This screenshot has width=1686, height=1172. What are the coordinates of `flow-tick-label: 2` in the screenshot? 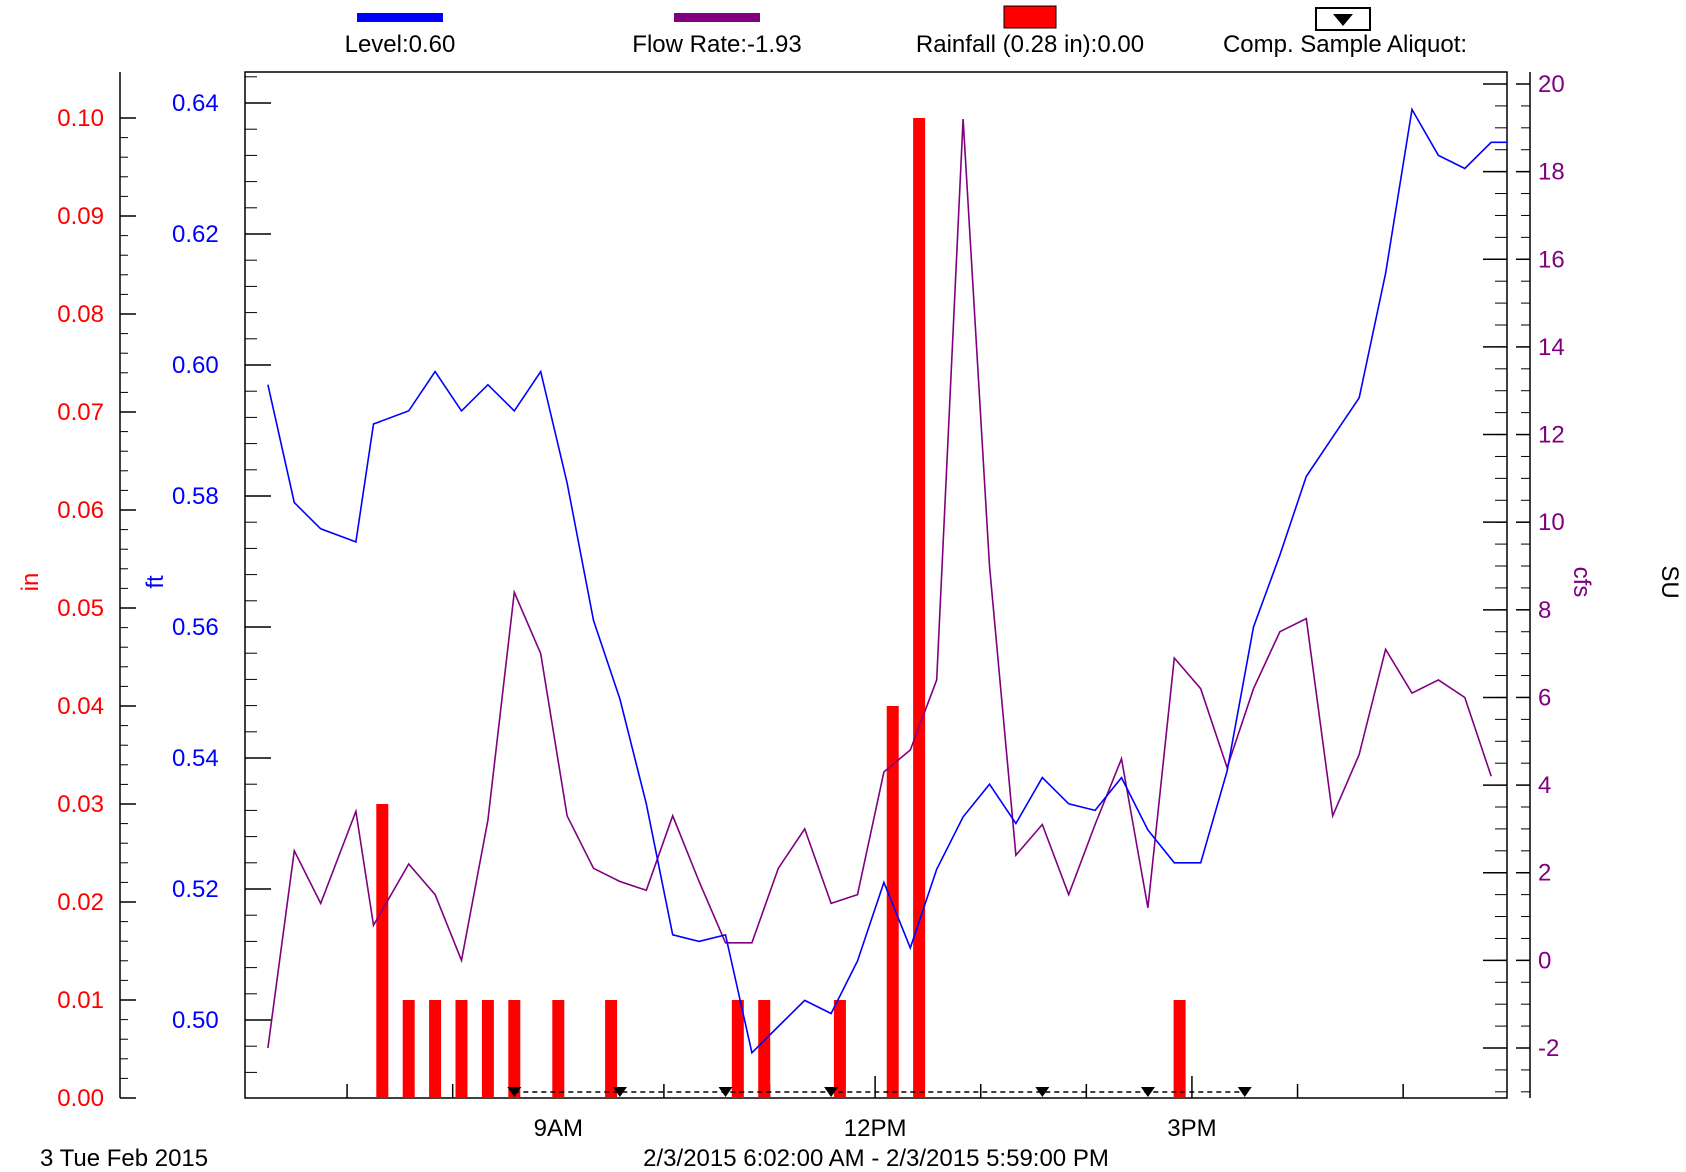 It's located at (1544, 873).